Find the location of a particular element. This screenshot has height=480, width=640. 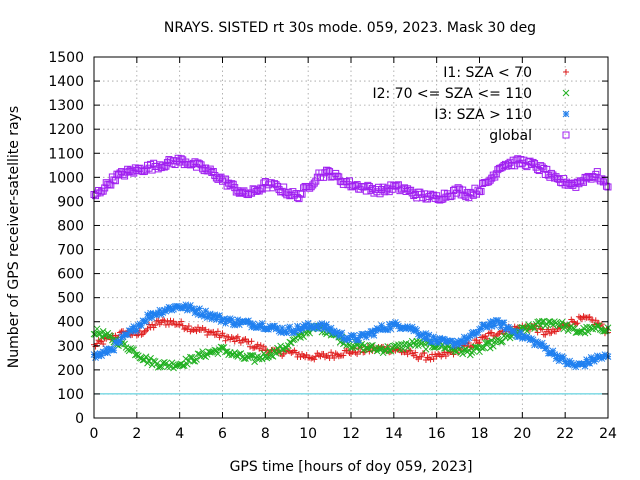

legend-item: global is located at coordinates (529, 136).